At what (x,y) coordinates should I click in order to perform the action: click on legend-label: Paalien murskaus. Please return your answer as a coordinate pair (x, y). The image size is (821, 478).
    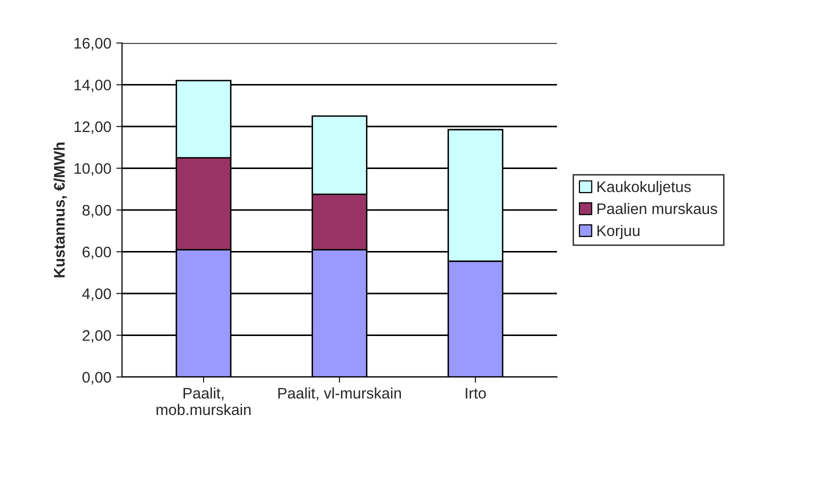
    Looking at the image, I should click on (658, 208).